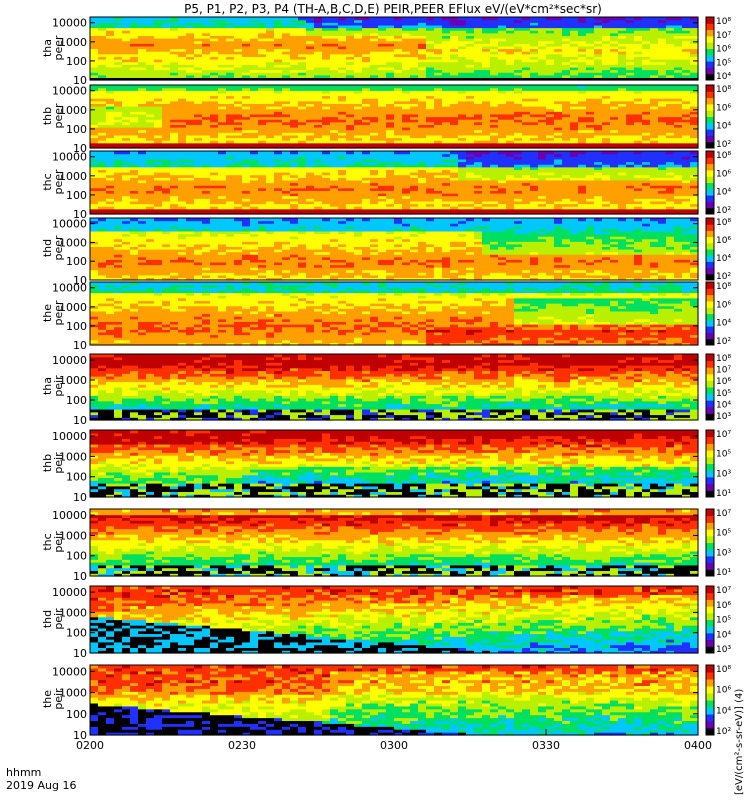 The width and height of the screenshot is (750, 800). I want to click on spectrogram-panel-the-peer, so click(394, 314).